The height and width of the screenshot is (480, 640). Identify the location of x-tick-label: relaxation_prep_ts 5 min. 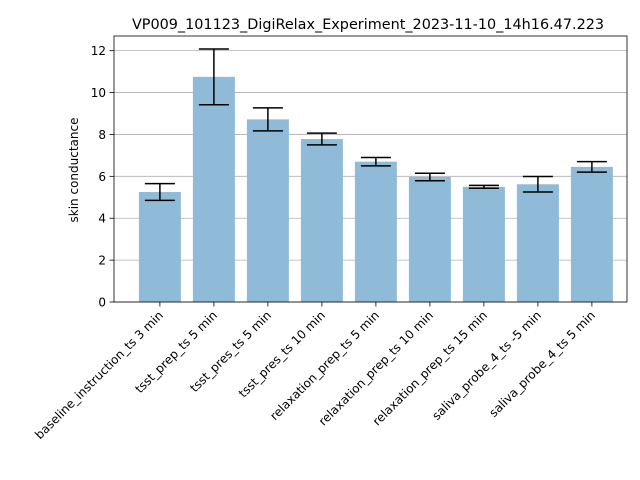
(324, 365).